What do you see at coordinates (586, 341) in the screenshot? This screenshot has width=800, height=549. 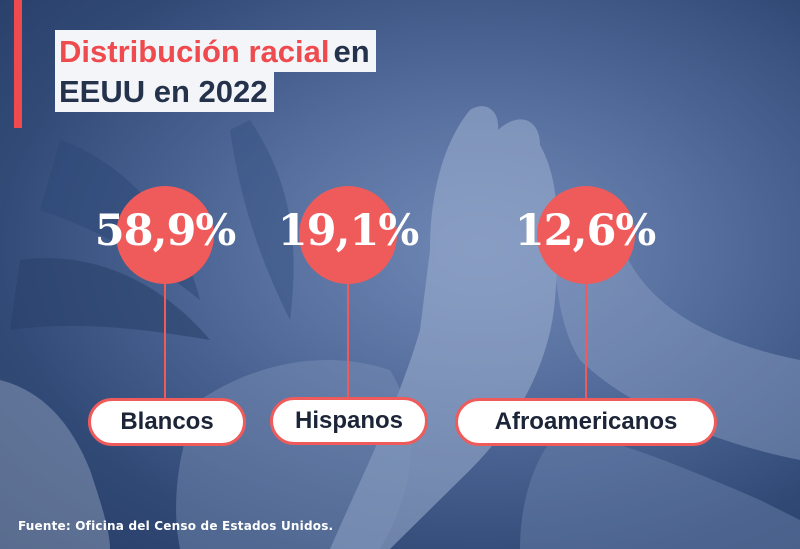 I see `stat-connector-afroamericanos` at bounding box center [586, 341].